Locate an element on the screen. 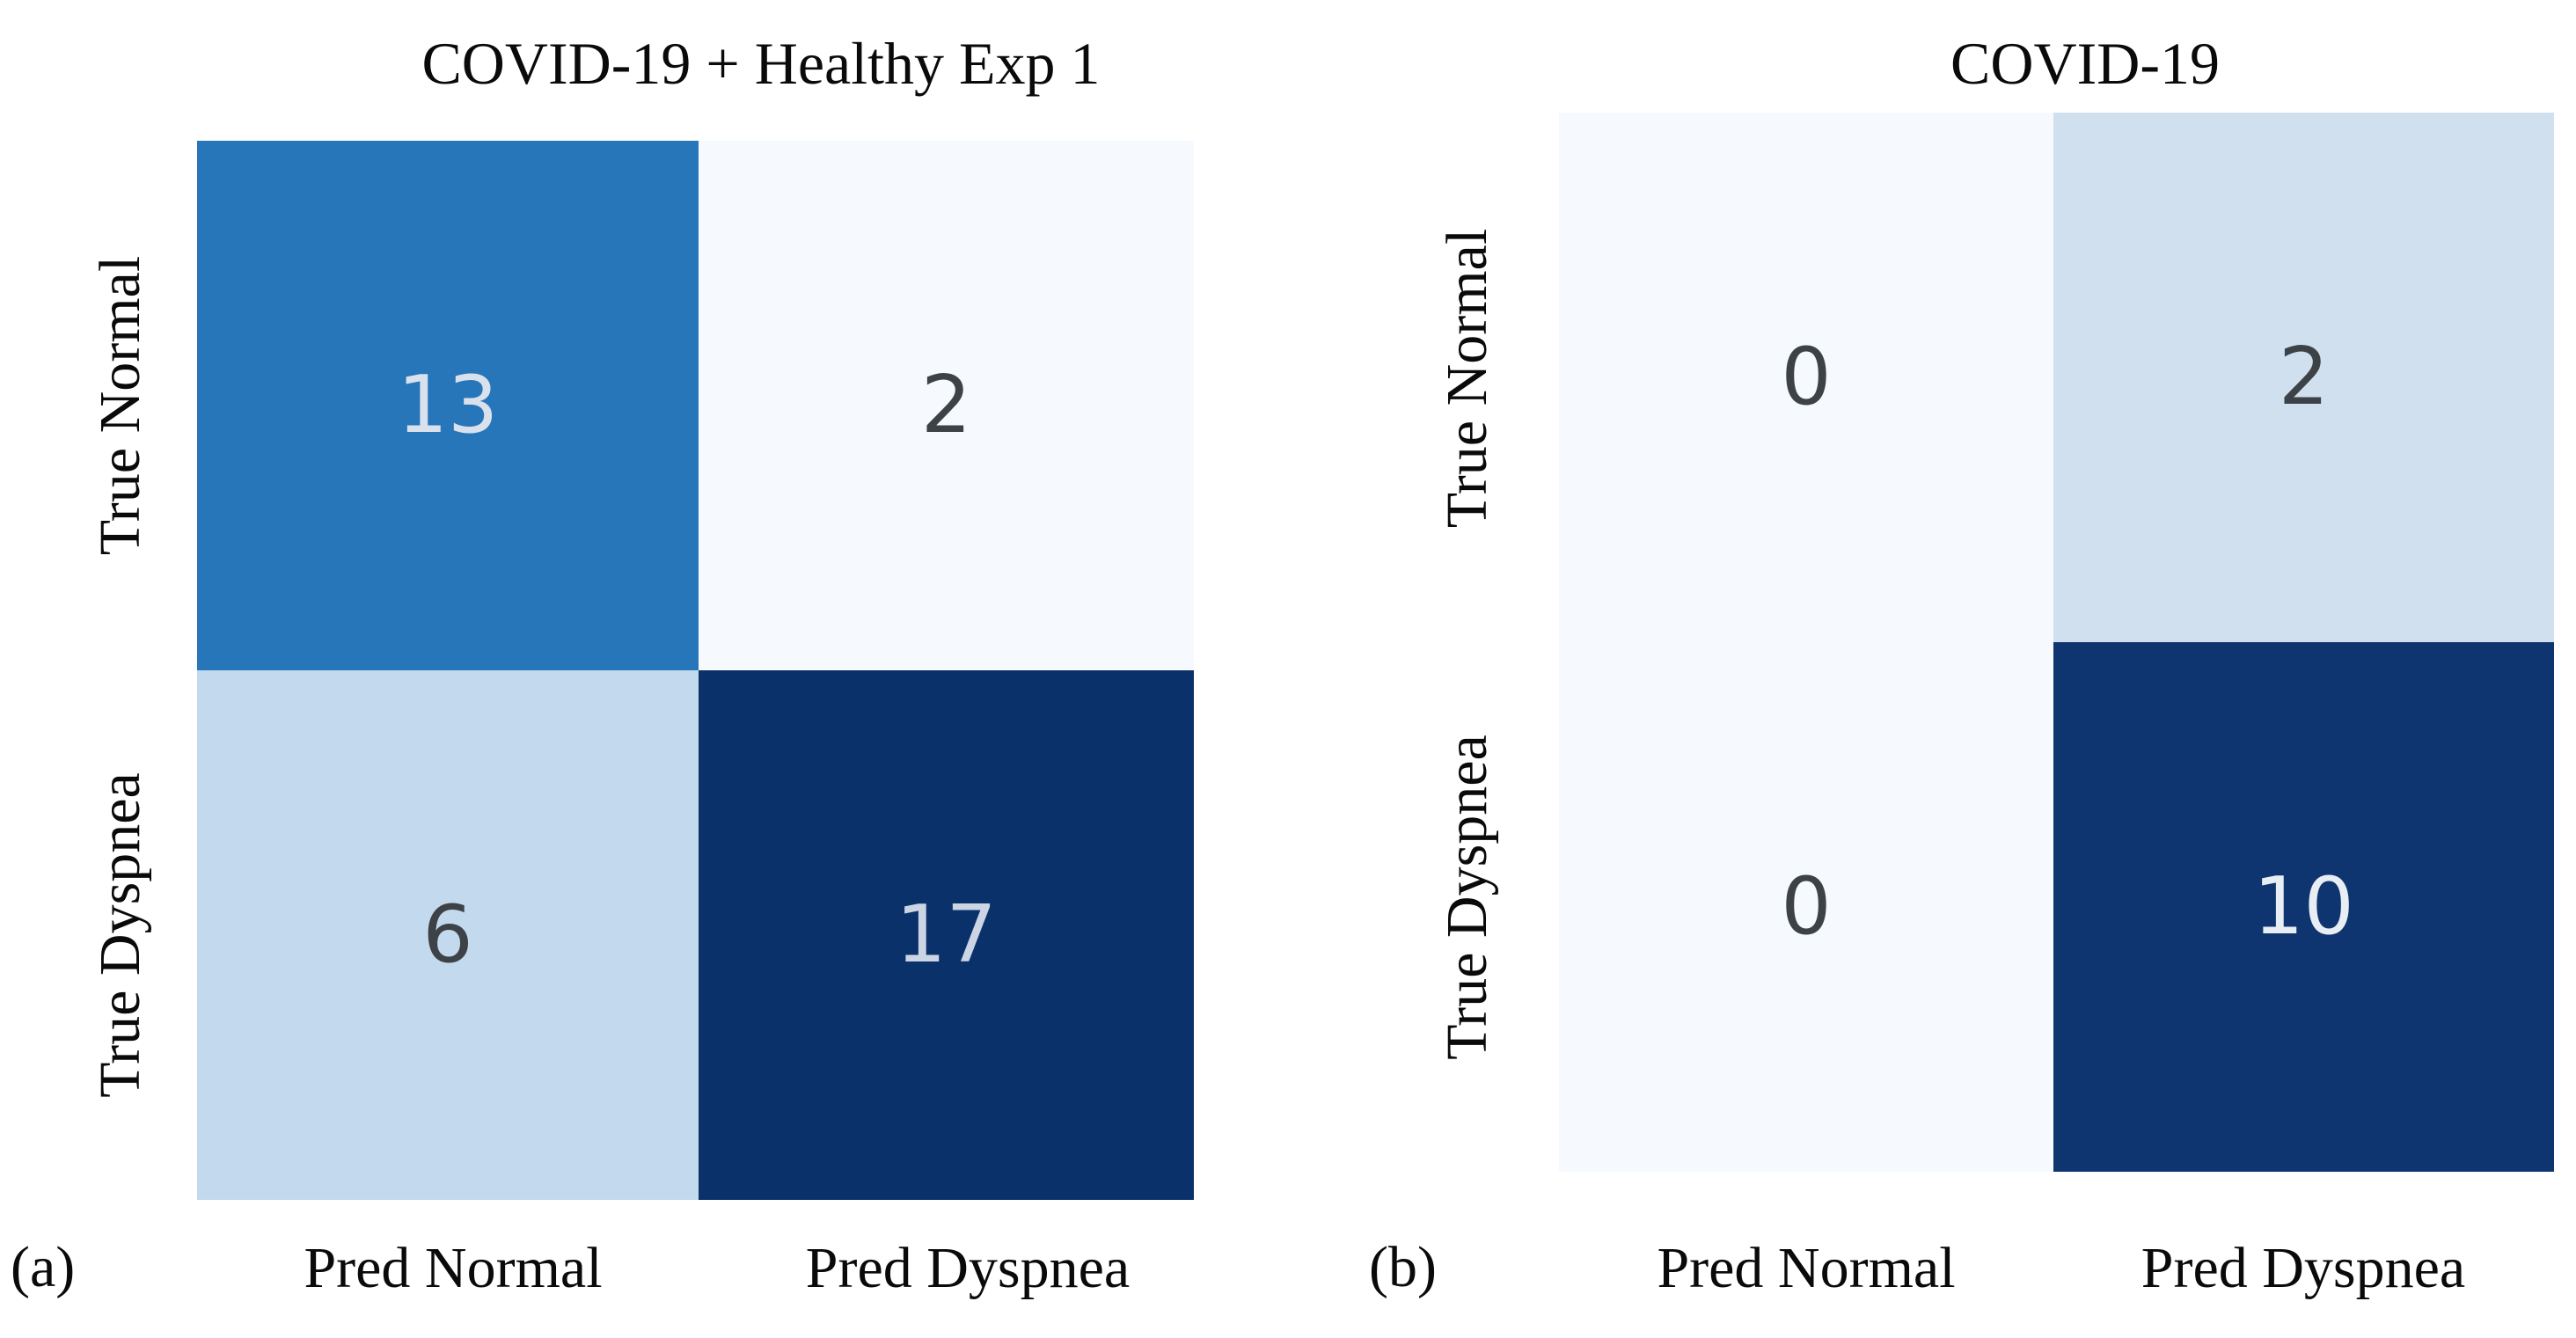 Image resolution: width=2576 pixels, height=1338 pixels. panel-b-label: (b) is located at coordinates (1403, 1267).